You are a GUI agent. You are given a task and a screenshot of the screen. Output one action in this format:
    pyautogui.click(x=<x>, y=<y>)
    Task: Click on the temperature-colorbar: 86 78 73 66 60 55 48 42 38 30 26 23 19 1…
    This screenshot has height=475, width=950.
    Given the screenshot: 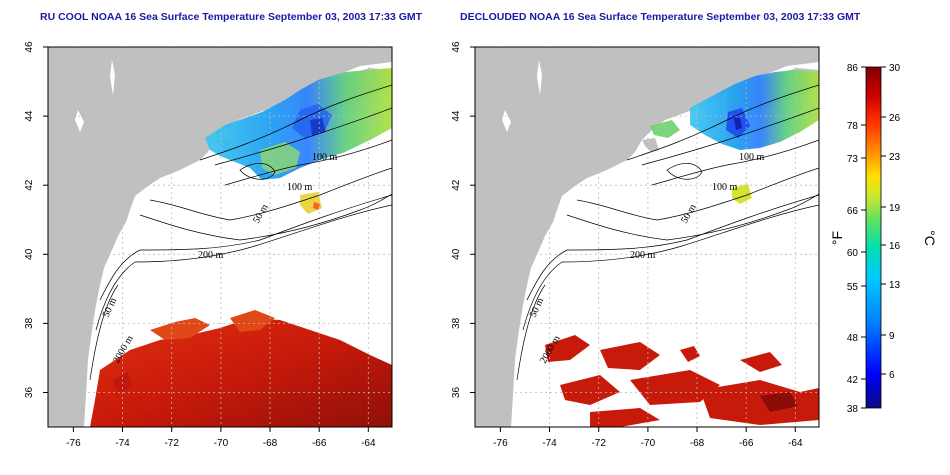 What is the action you would take?
    pyautogui.click(x=883, y=239)
    